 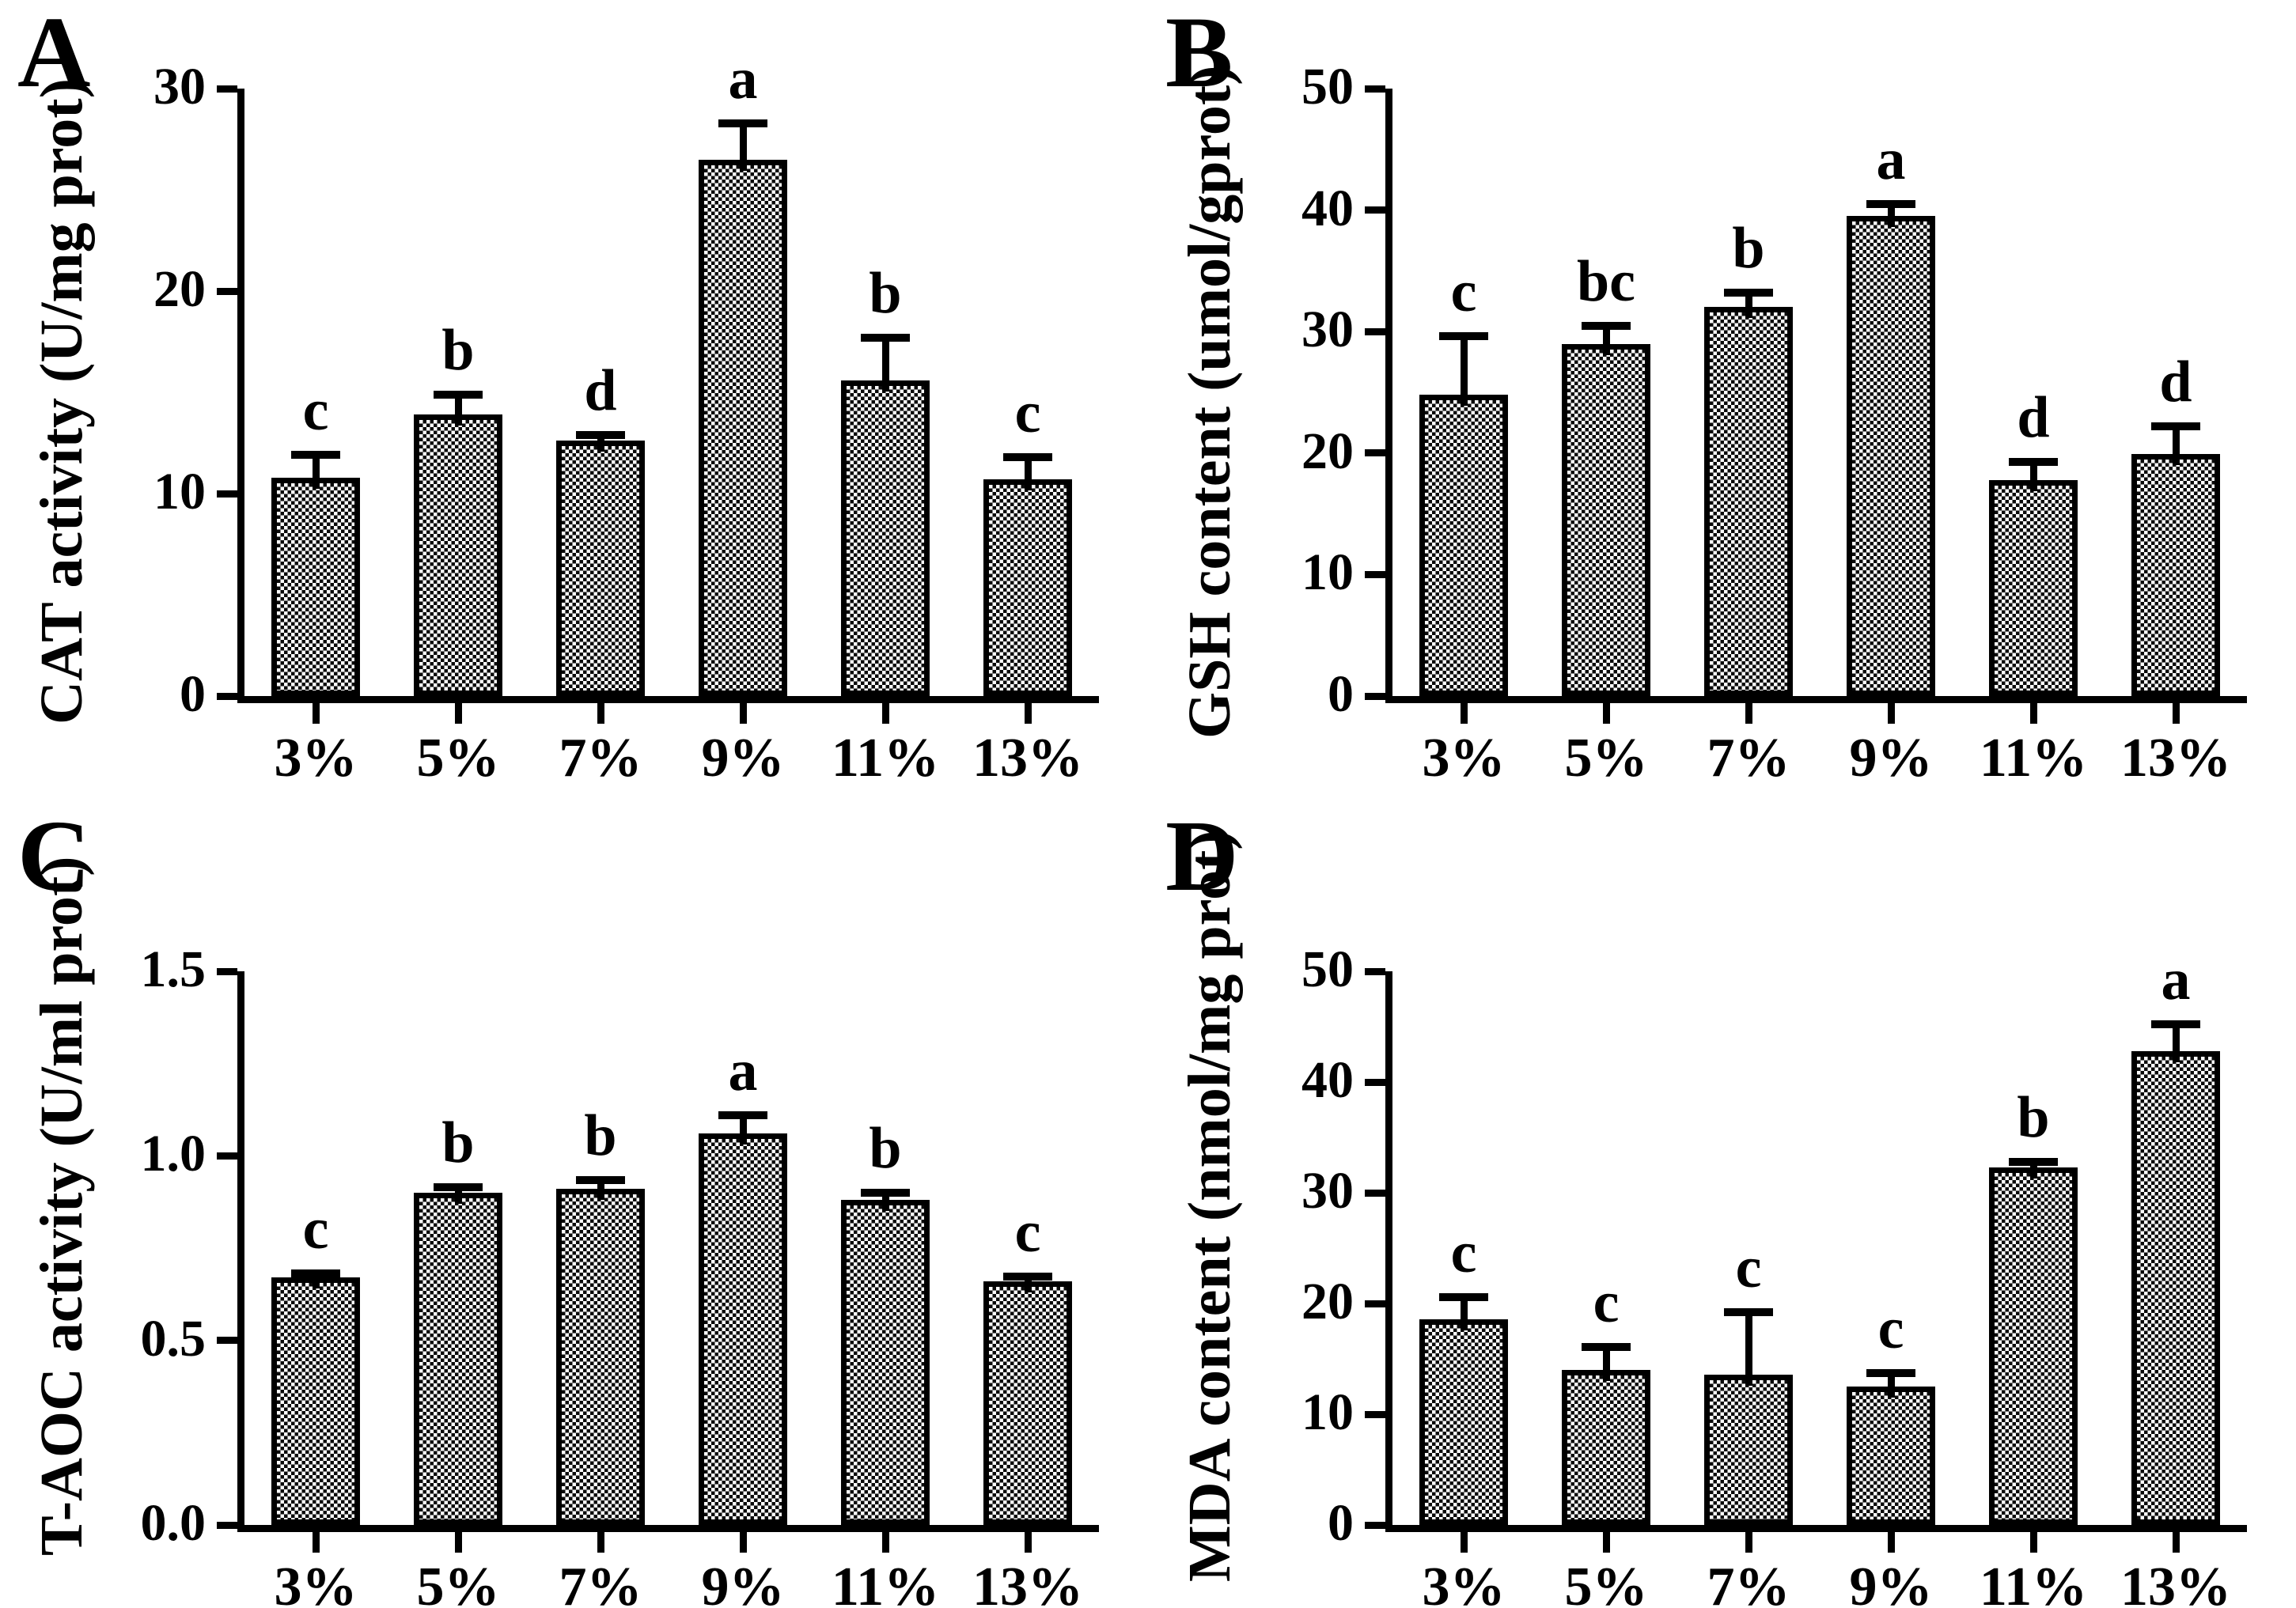 What do you see at coordinates (2033, 1117) in the screenshot?
I see `sig-letter-11%: b` at bounding box center [2033, 1117].